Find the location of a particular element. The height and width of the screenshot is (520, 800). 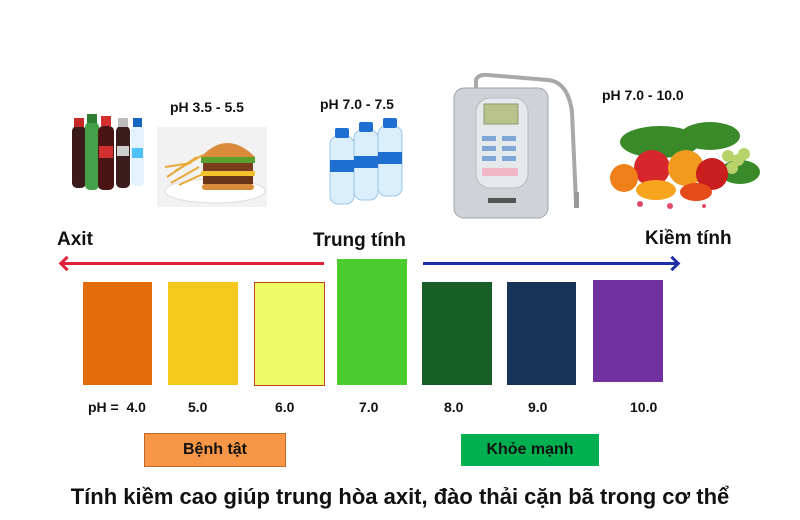

soda-bottles-image is located at coordinates (110, 152).